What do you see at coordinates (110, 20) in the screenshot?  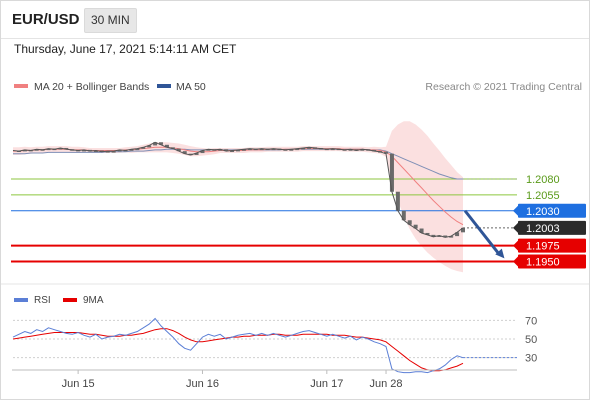 I see `timeframe-button: 30 MIN` at bounding box center [110, 20].